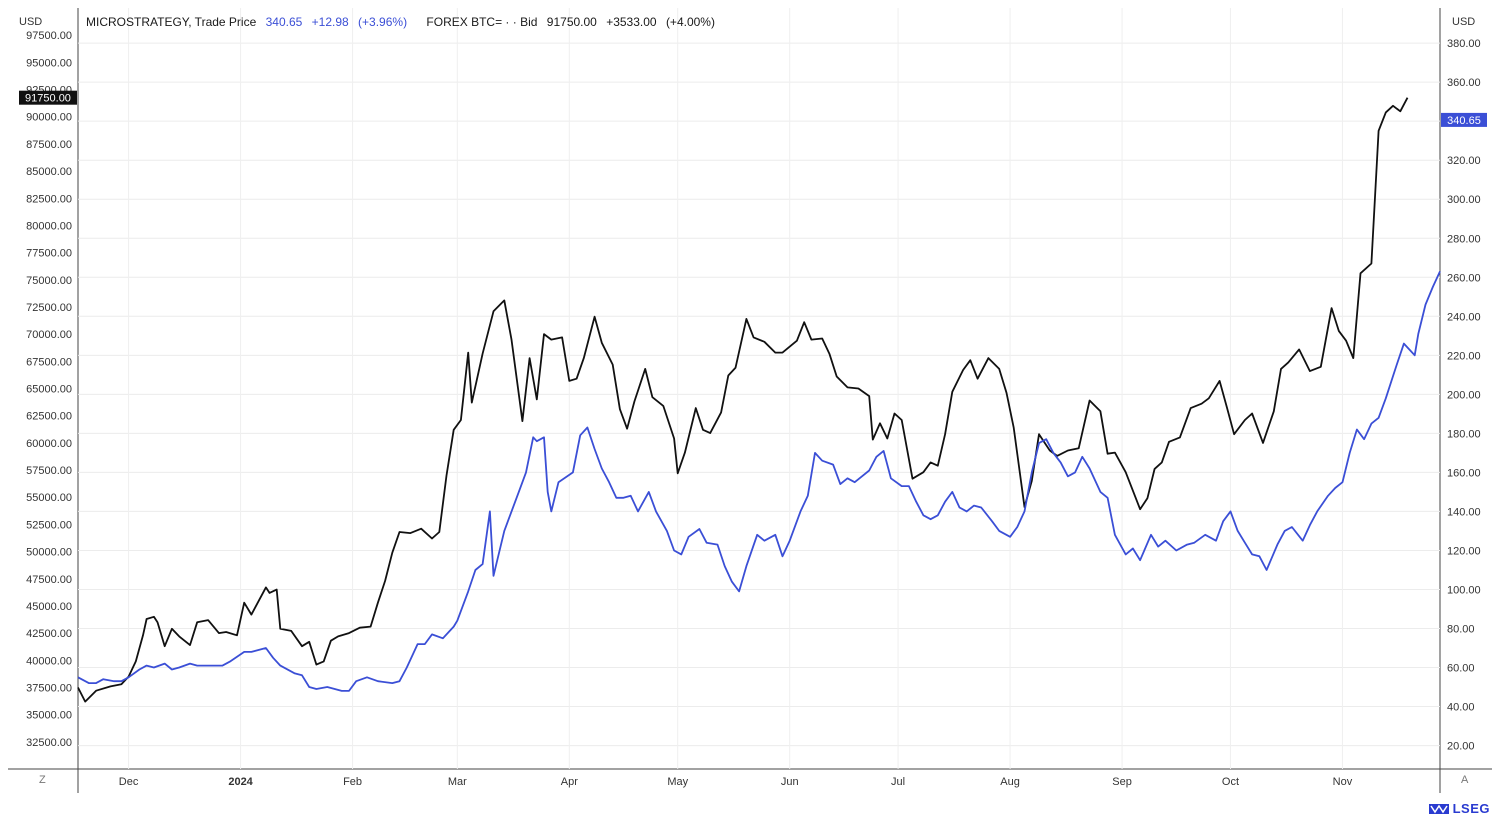 This screenshot has height=819, width=1500. What do you see at coordinates (631, 22) in the screenshot?
I see `legend-btc-change: +3533.00` at bounding box center [631, 22].